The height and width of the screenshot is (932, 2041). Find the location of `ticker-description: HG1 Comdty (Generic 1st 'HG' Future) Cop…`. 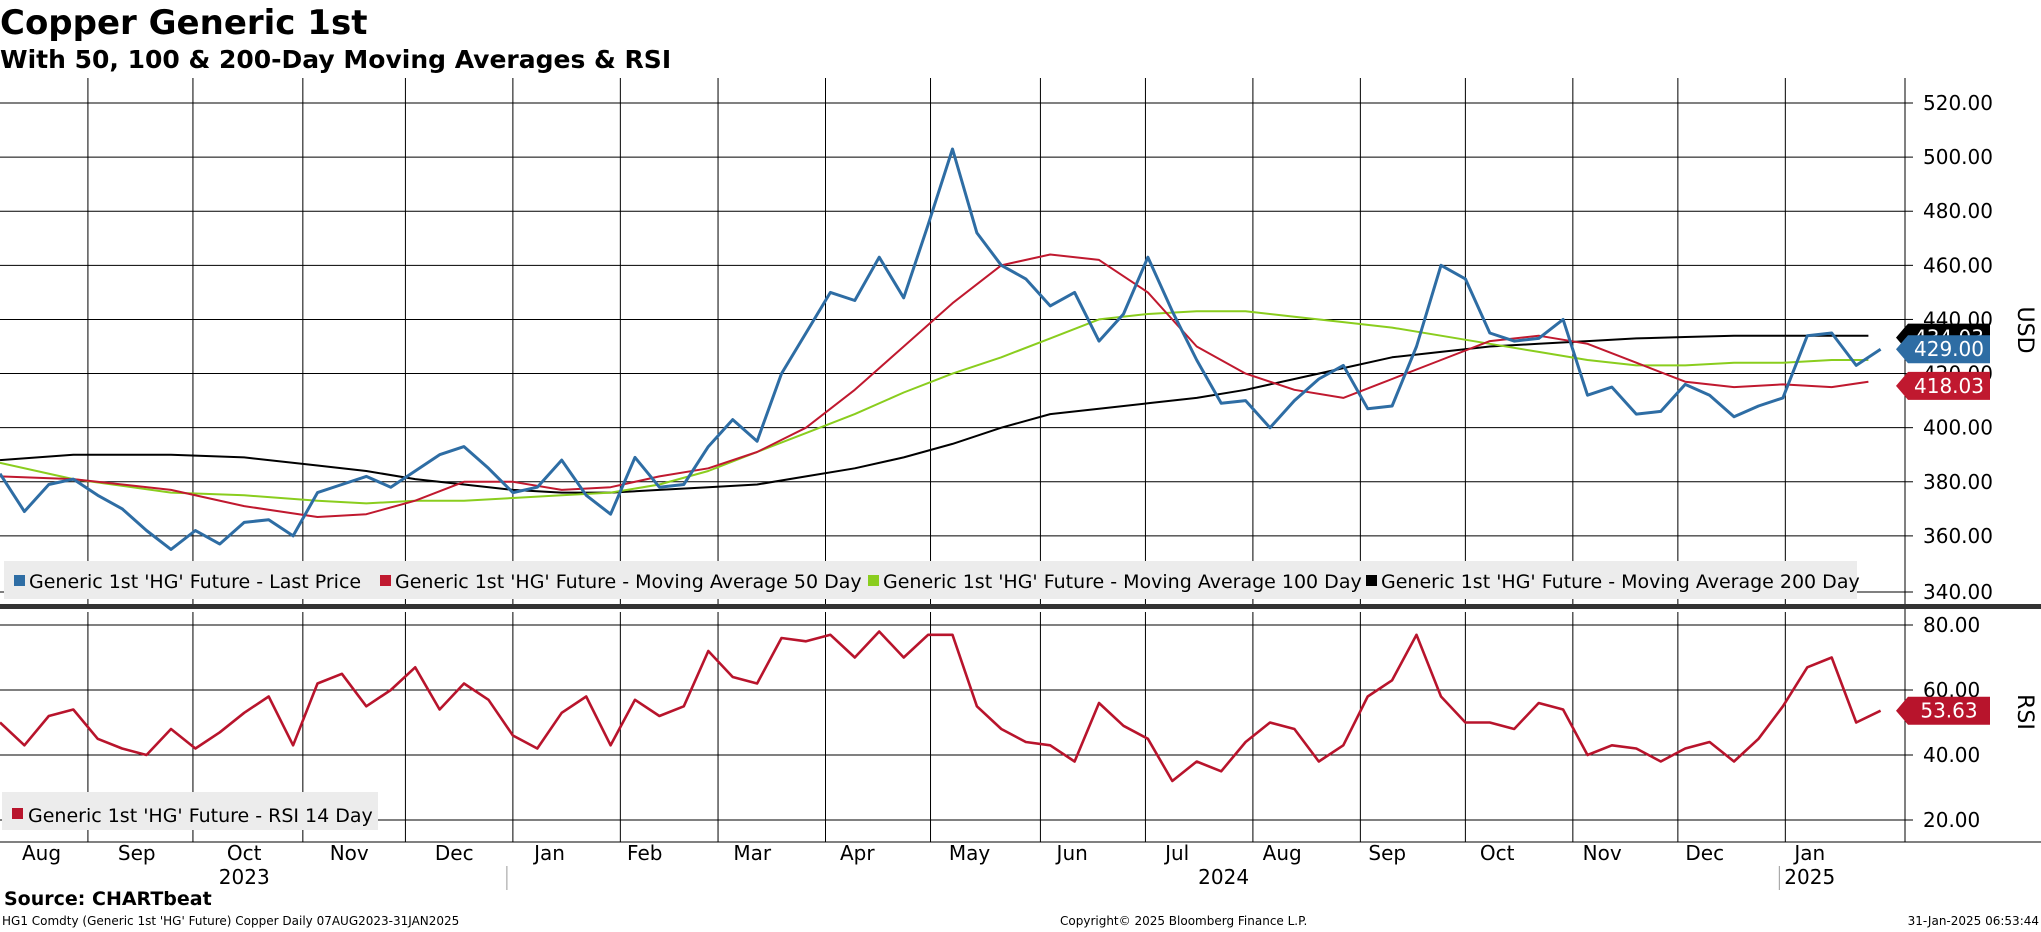

ticker-description: HG1 Comdty (Generic 1st 'HG' Future) Cop… is located at coordinates (231, 921).